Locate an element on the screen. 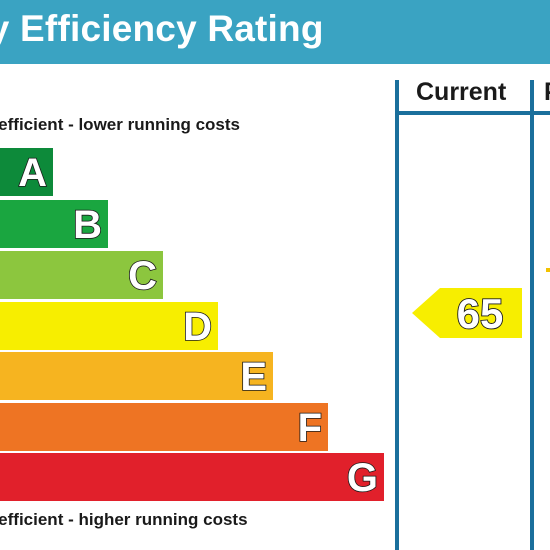 The width and height of the screenshot is (550, 550). current-rating-arrow-shape is located at coordinates (467, 313).